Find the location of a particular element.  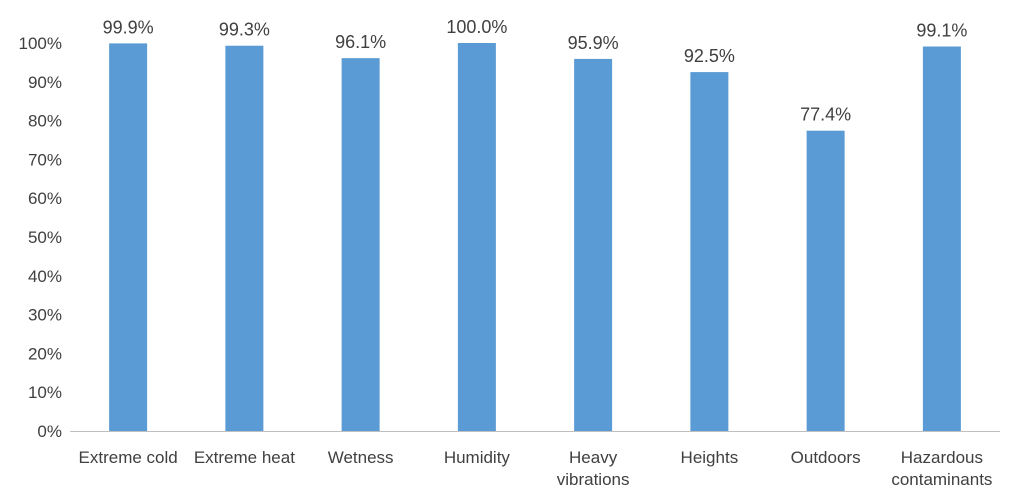

y-tick-label: 10% is located at coordinates (45, 392).